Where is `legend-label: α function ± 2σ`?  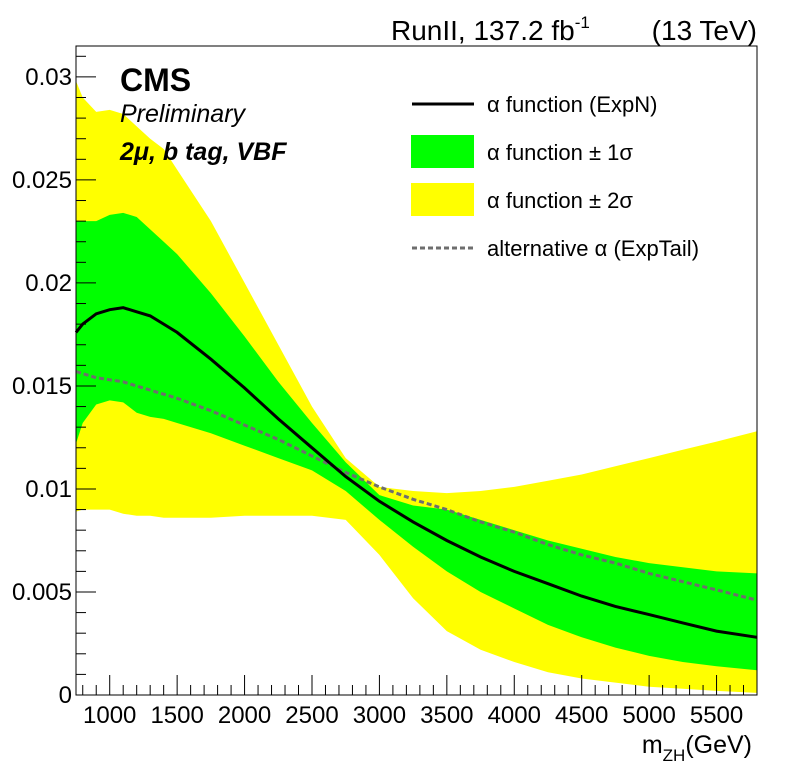
legend-label: α function ± 2σ is located at coordinates (560, 200).